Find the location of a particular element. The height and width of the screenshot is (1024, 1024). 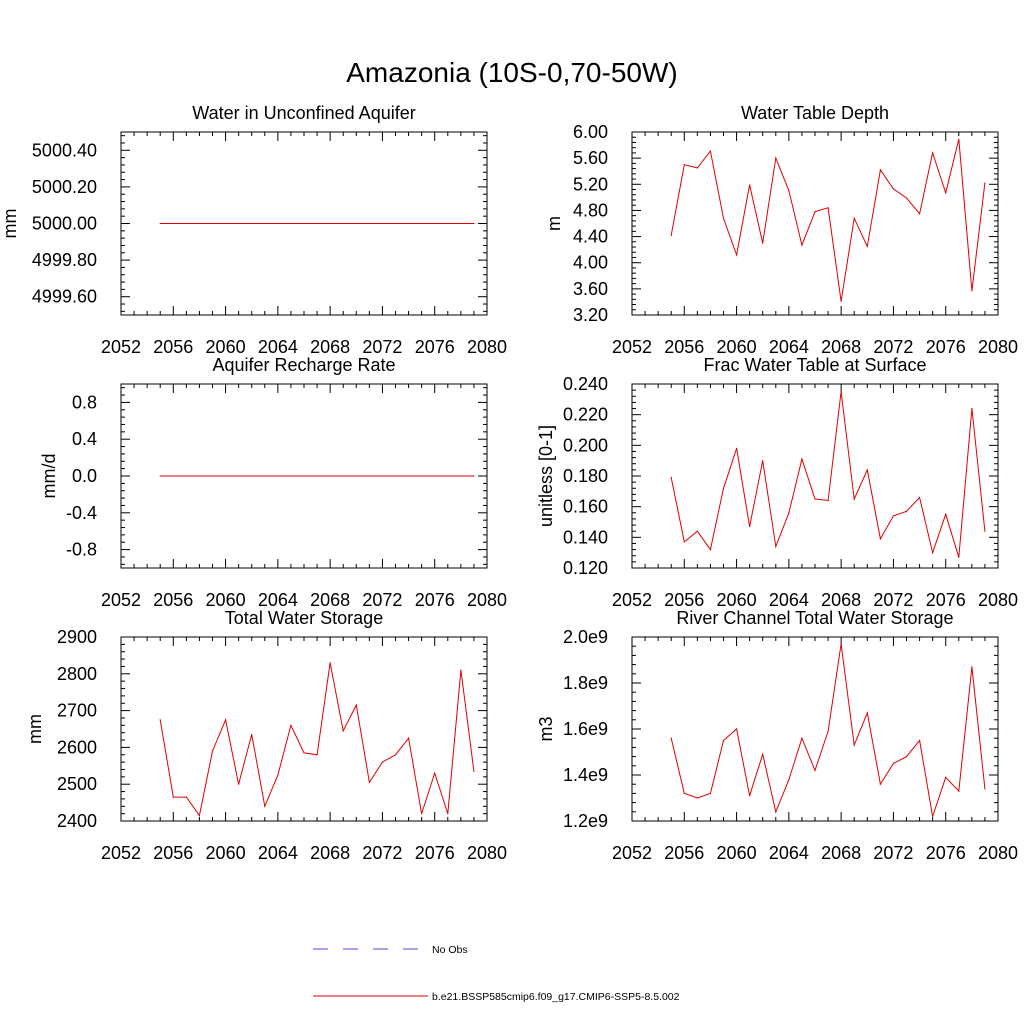

y-tick-label: 1.6e9 is located at coordinates (585, 729).